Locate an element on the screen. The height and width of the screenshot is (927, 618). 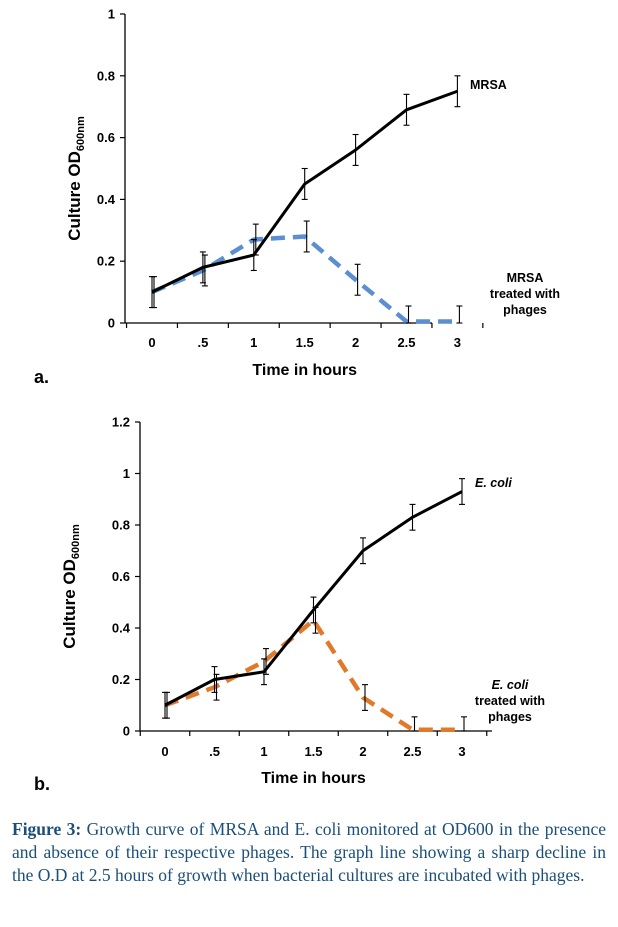
chart-b-panel-label: b. is located at coordinates (42, 784).